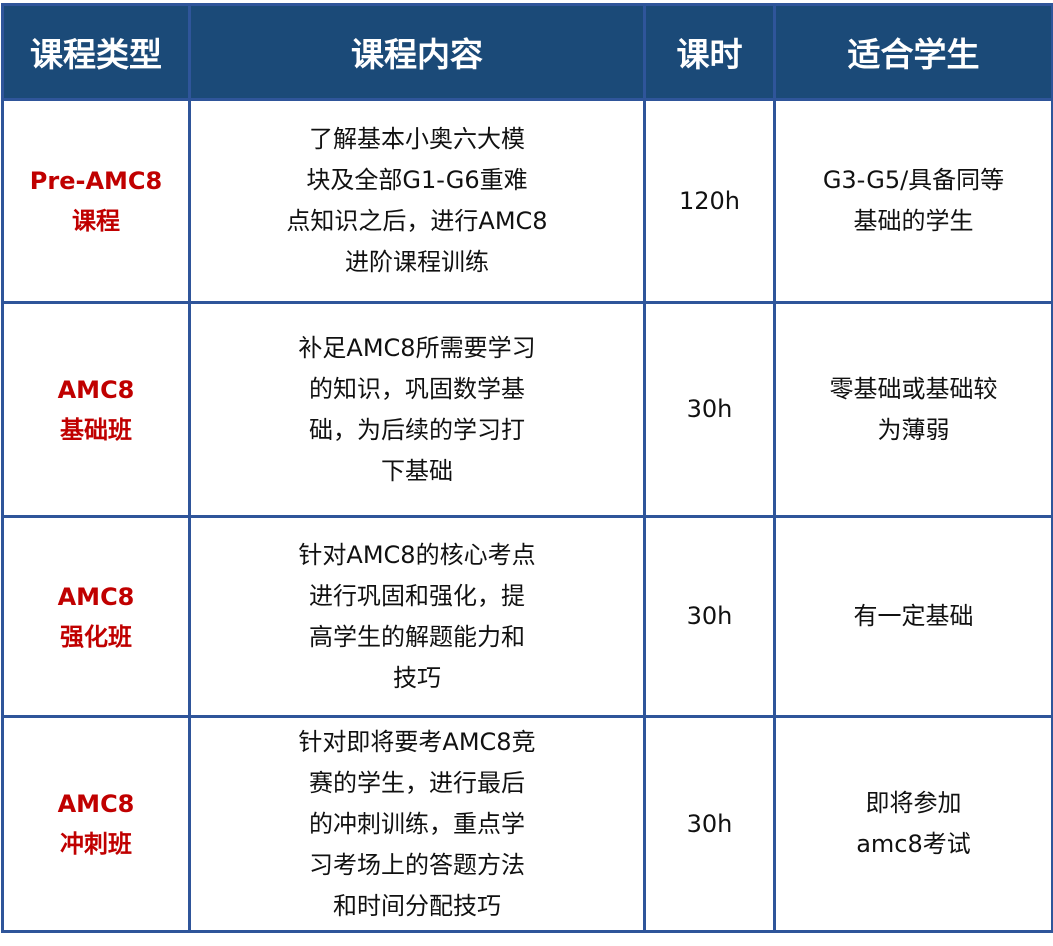 The image size is (1053, 946). Describe the element at coordinates (913, 201) in the screenshot. I see `suitable-students-cell: G3-G5/具备同等 基础的学生` at that location.